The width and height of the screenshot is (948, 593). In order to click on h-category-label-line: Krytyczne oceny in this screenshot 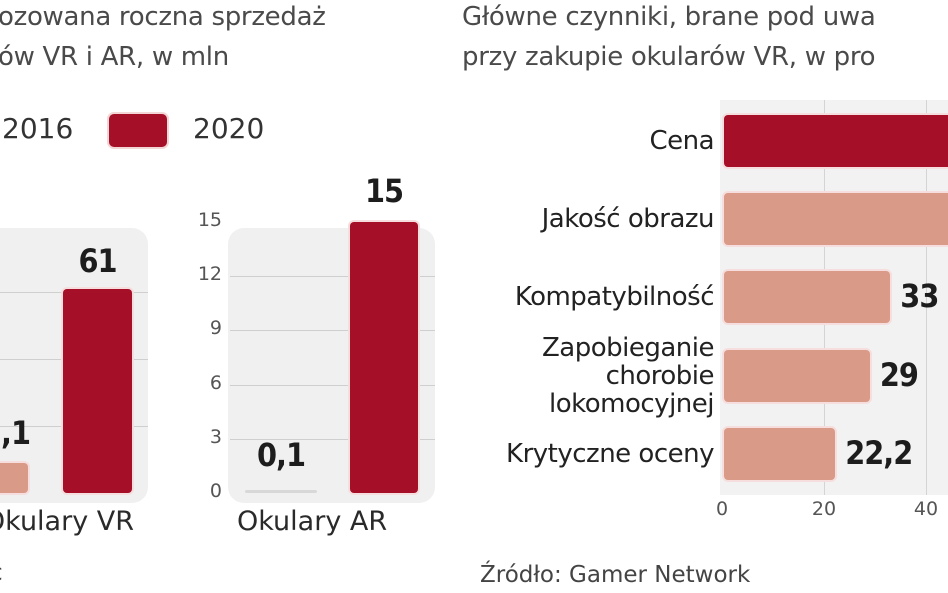, I will do `click(610, 454)`.